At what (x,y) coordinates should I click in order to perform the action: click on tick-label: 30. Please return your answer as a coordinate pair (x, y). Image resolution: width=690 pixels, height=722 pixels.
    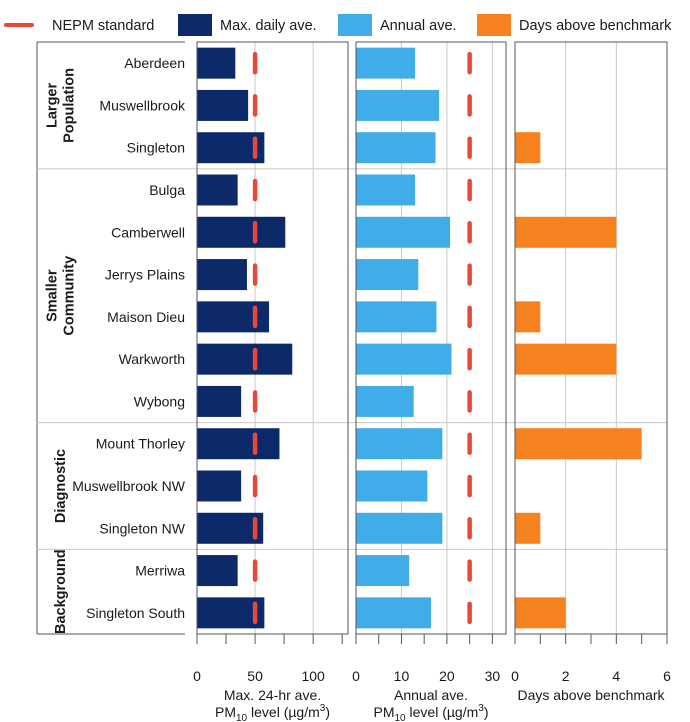
    Looking at the image, I should click on (493, 676).